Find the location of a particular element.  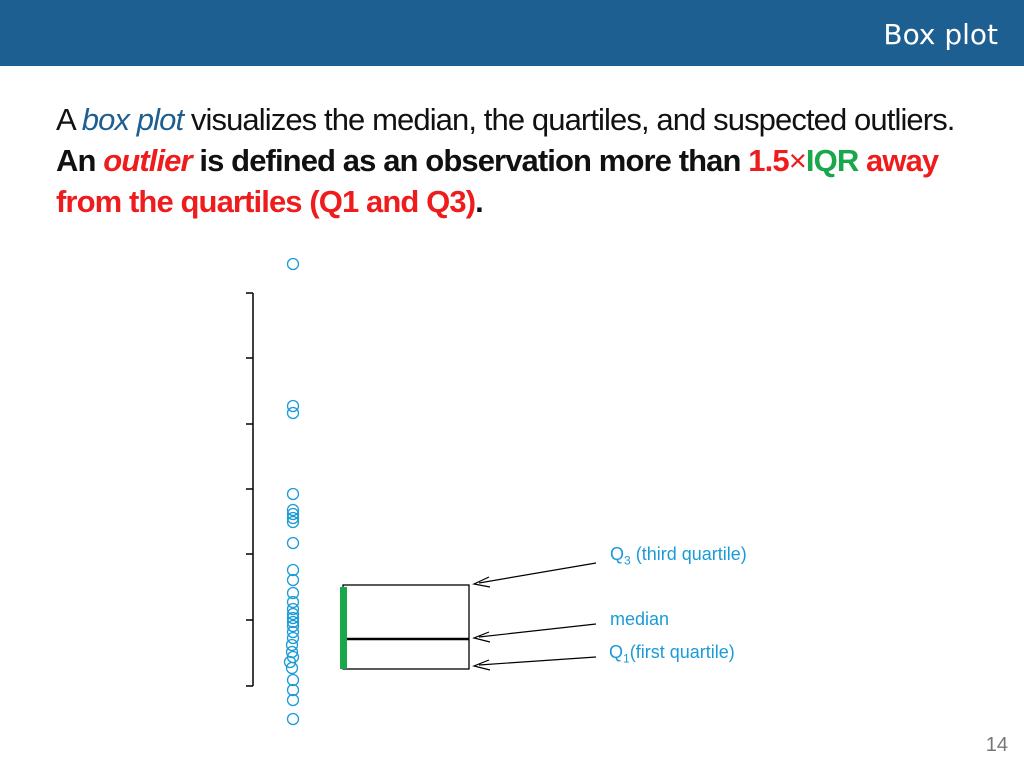

title-bar: Box plot is located at coordinates (512, 33).